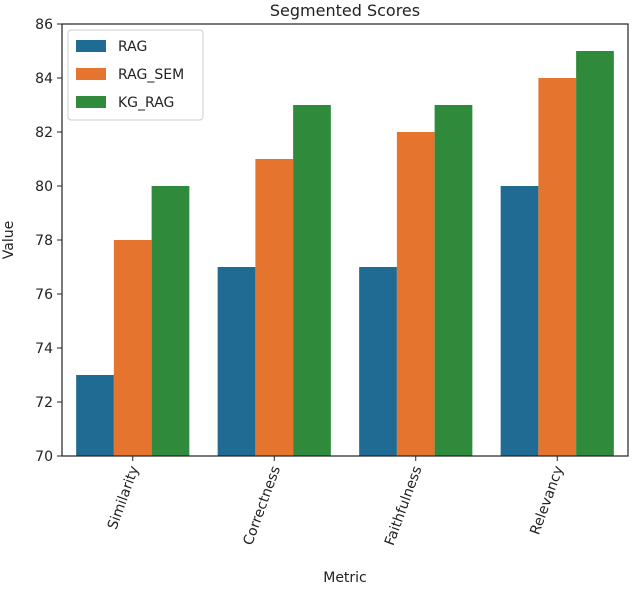 The image size is (640, 589). What do you see at coordinates (547, 500) in the screenshot?
I see `x-tick-label: Relevancy` at bounding box center [547, 500].